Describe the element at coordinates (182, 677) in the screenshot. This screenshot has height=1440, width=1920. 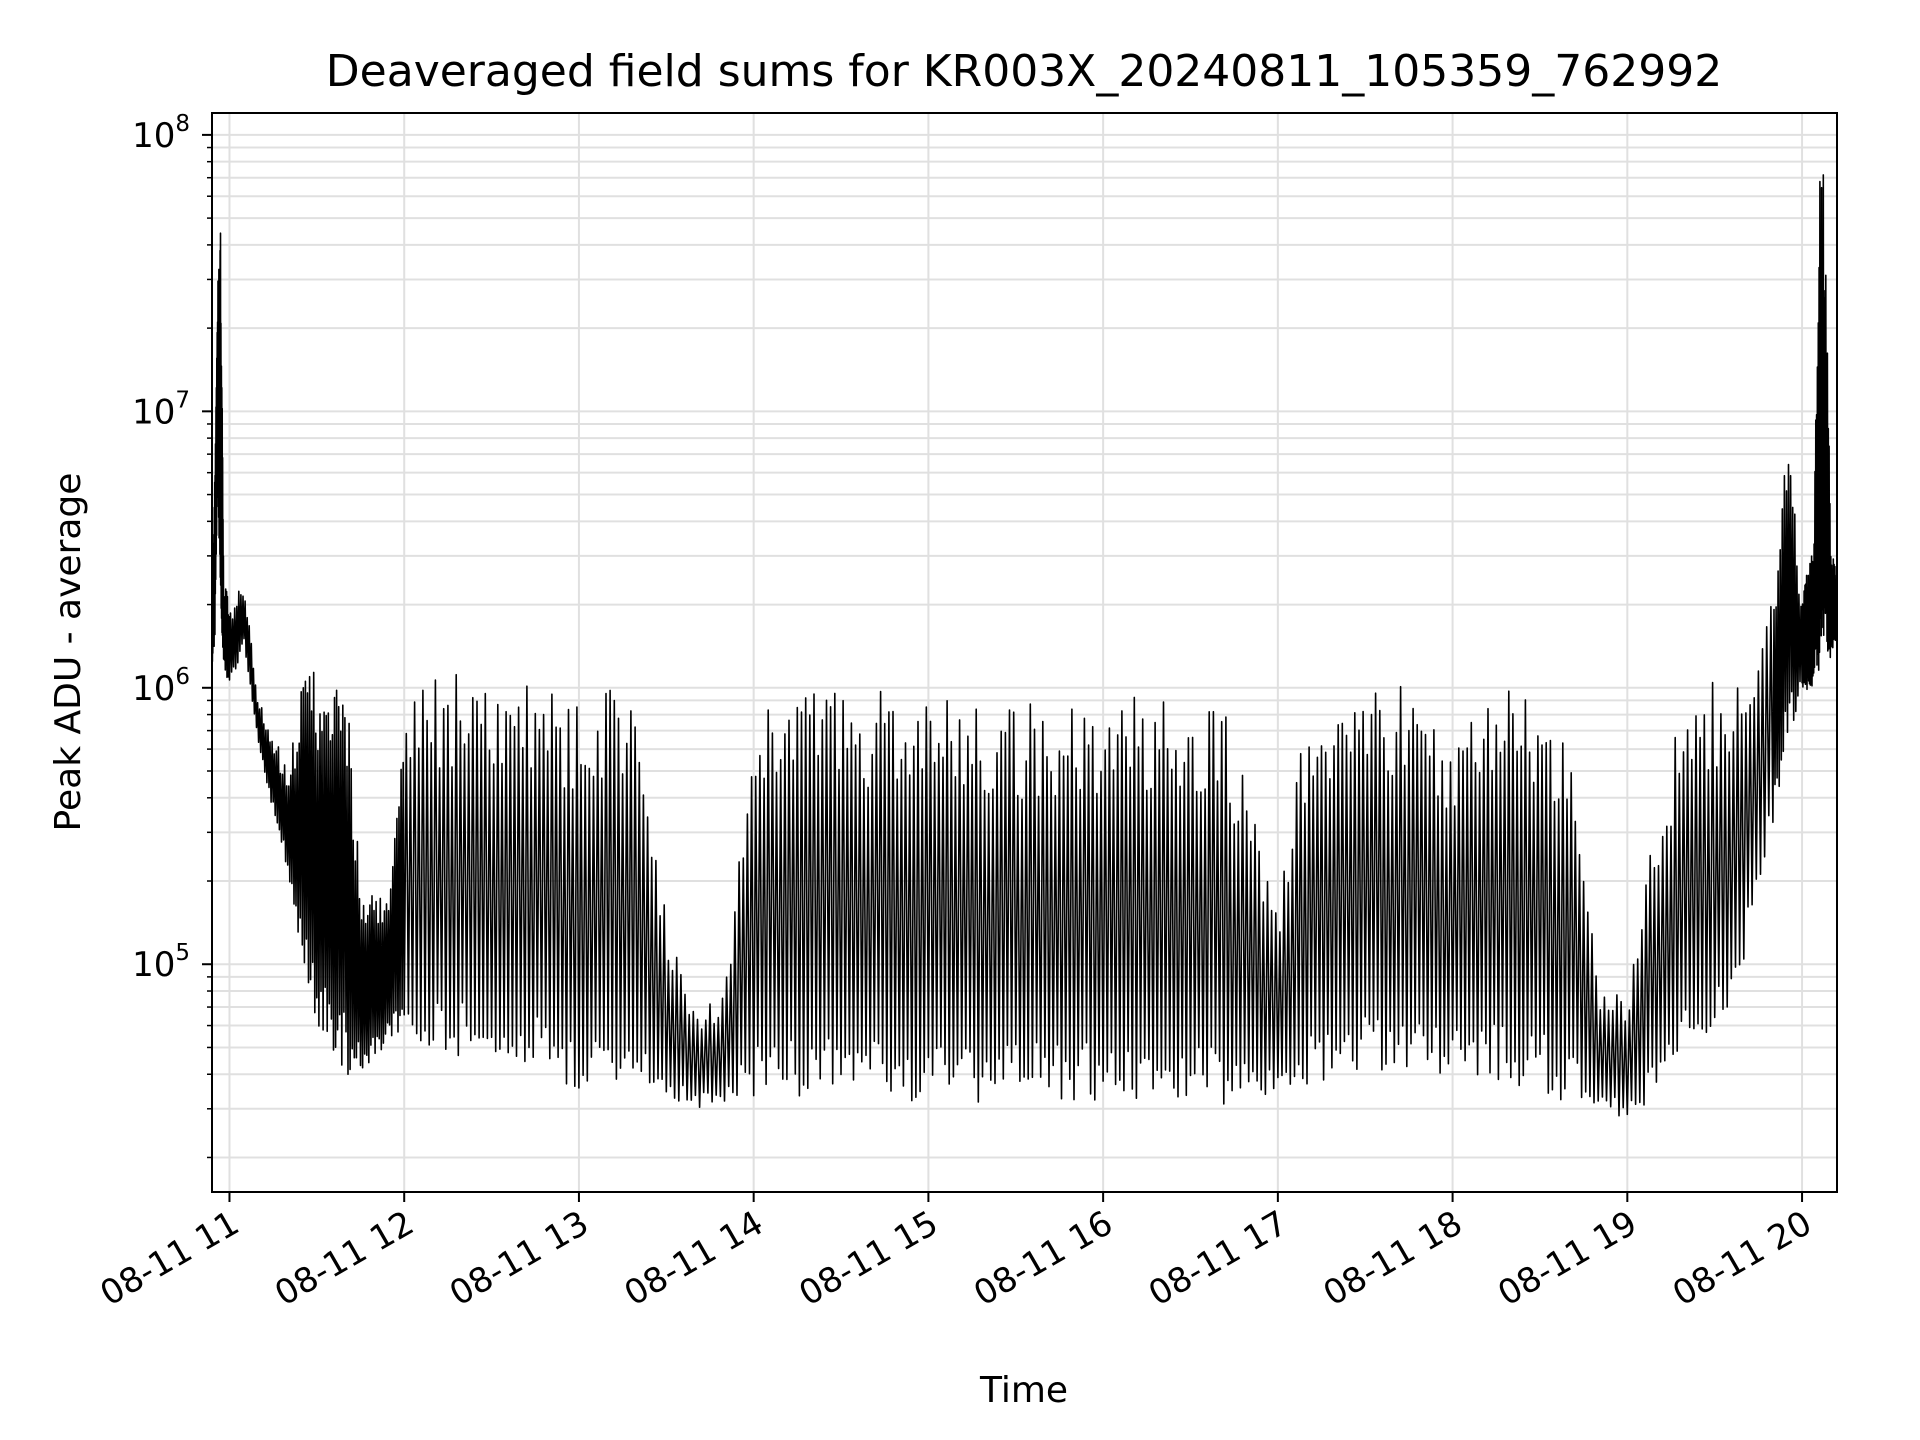
I see `y-tick-exponent: 6` at that location.